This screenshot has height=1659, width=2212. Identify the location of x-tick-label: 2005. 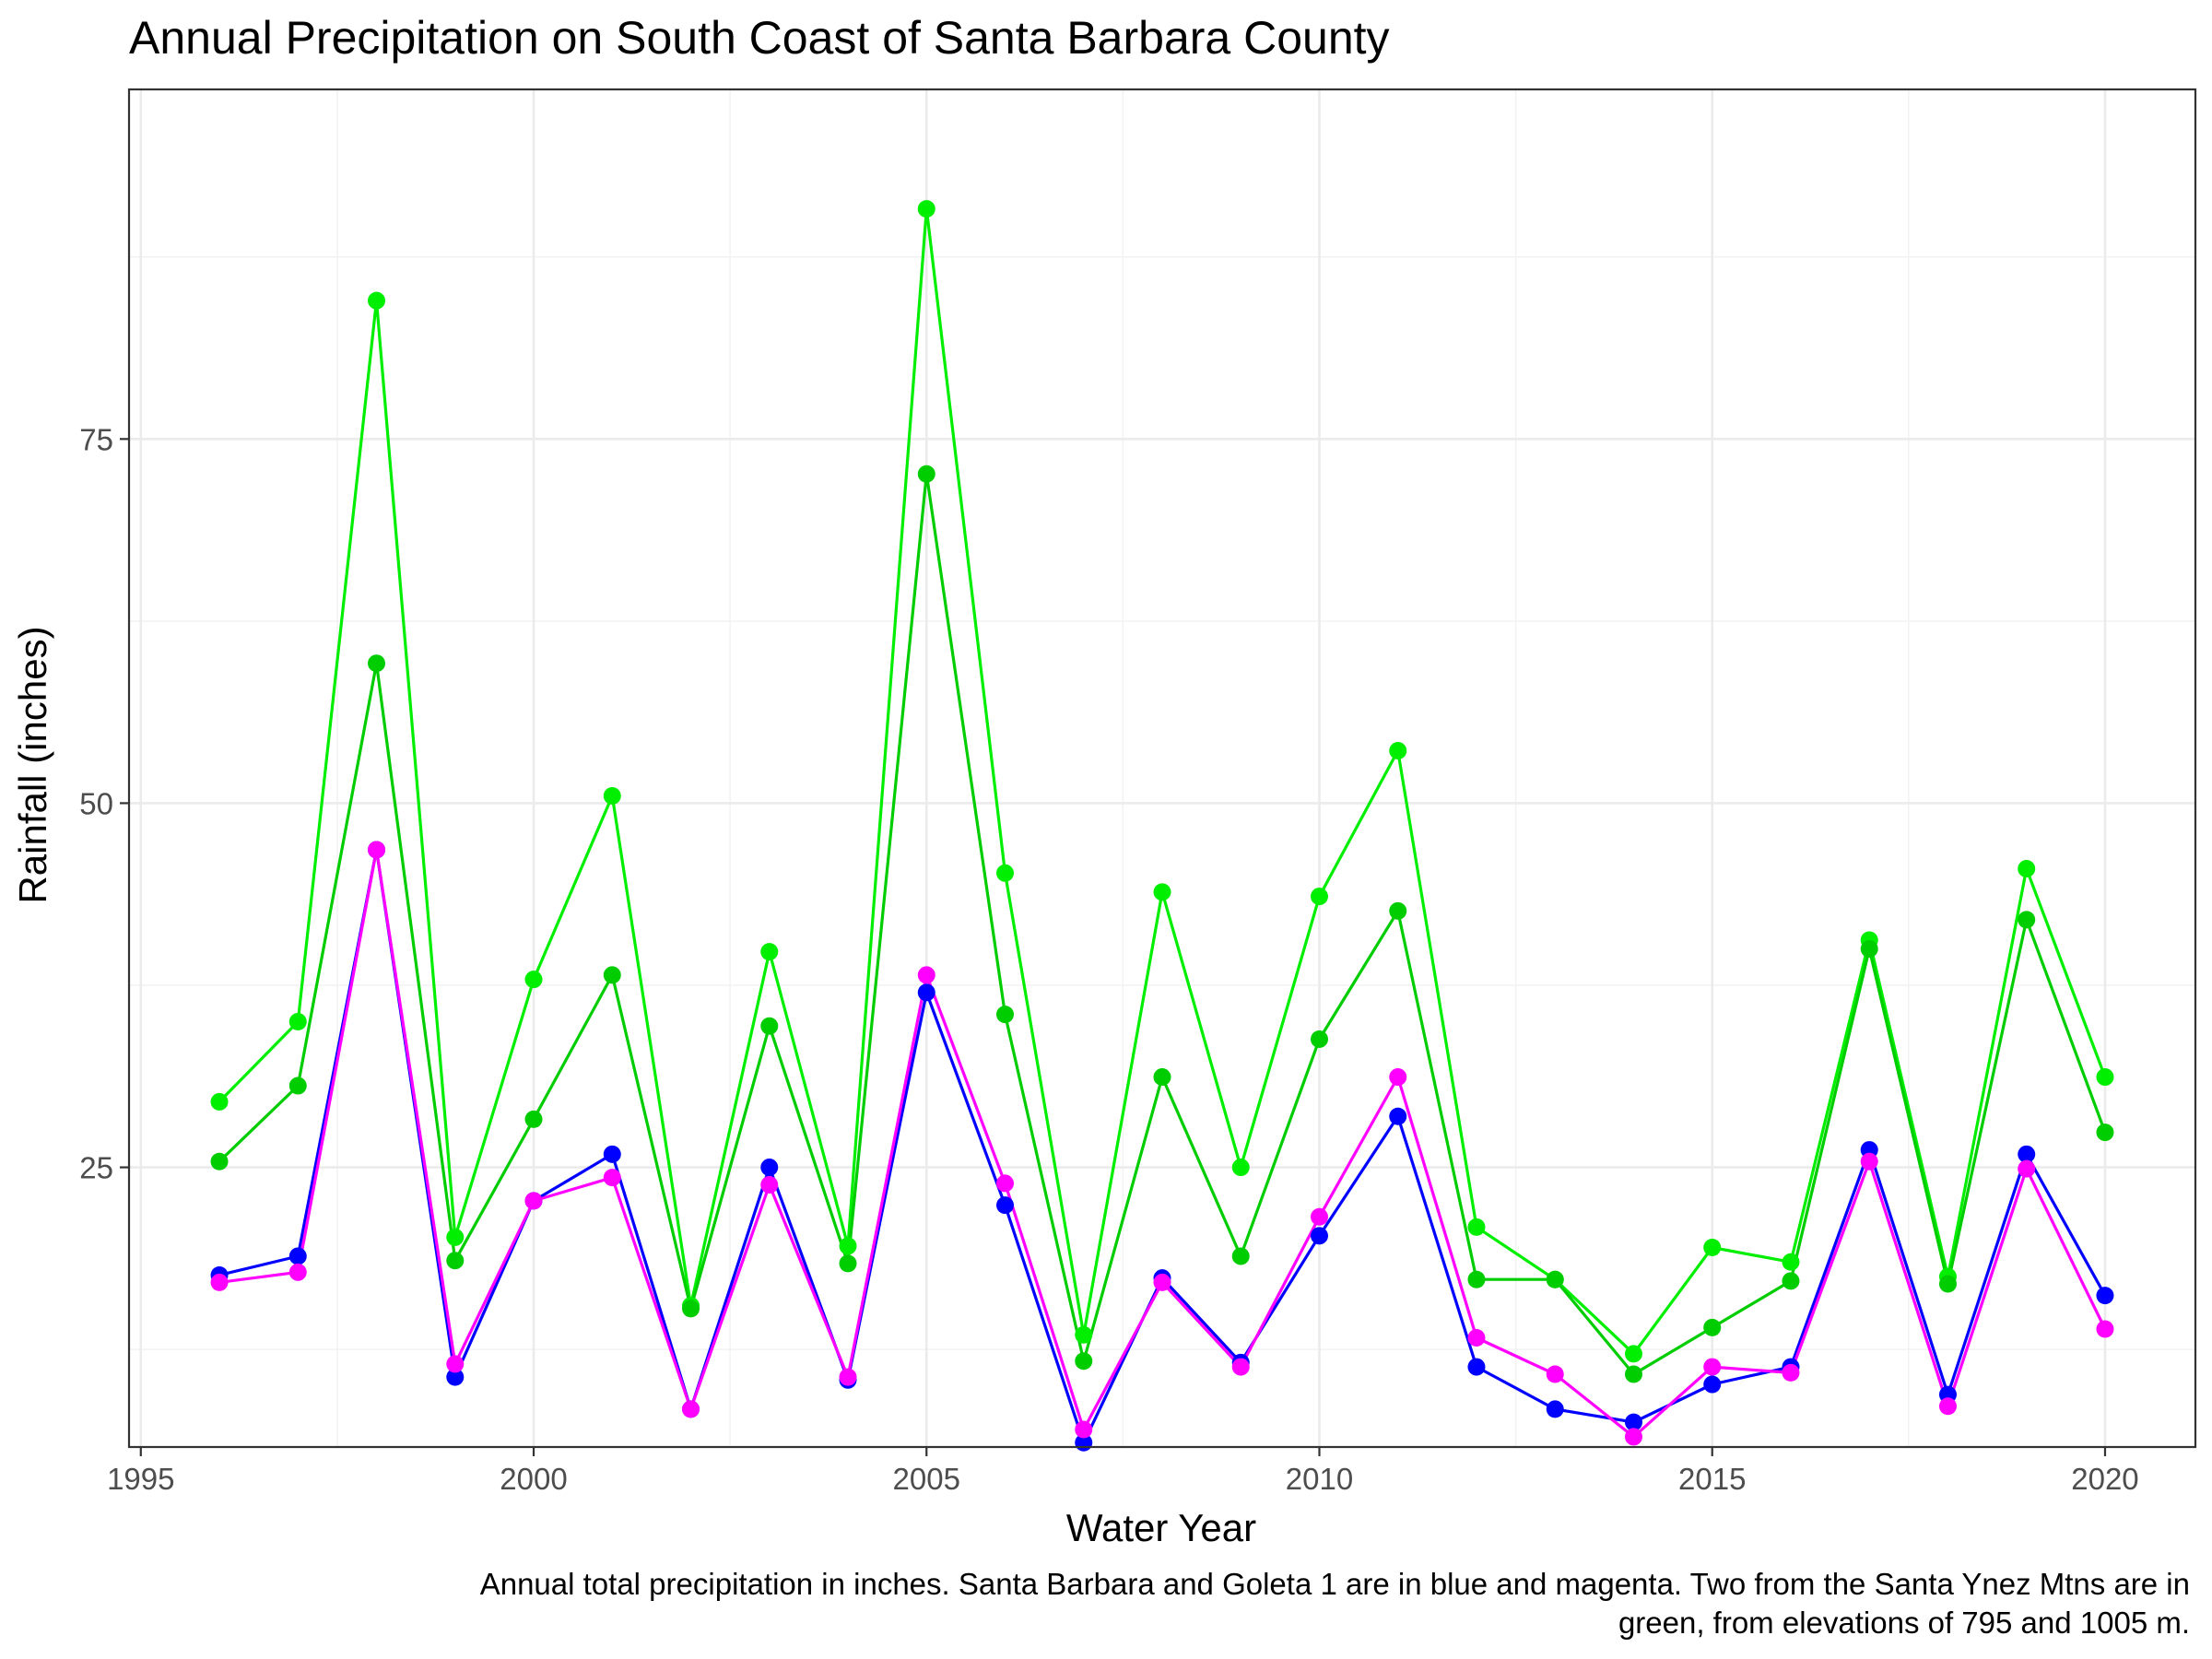
(926, 1479).